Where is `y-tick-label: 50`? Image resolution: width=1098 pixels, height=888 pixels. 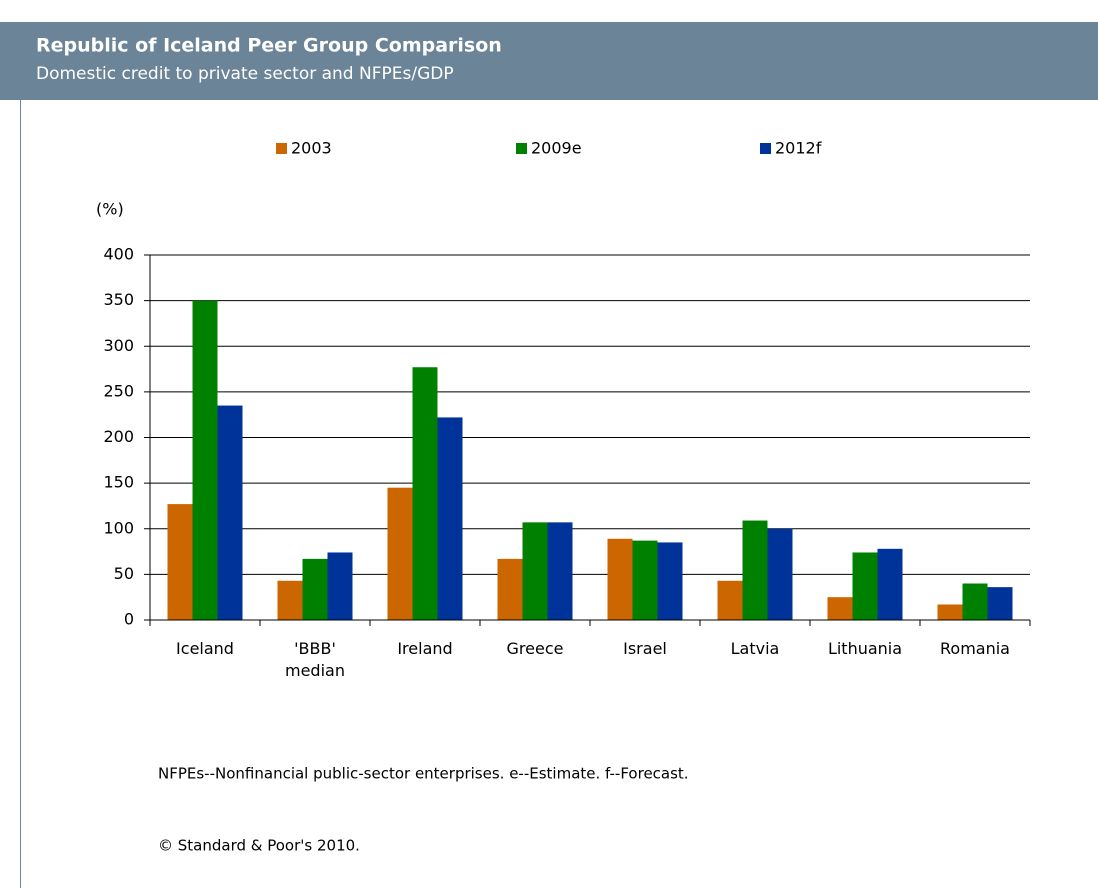 y-tick-label: 50 is located at coordinates (124, 573).